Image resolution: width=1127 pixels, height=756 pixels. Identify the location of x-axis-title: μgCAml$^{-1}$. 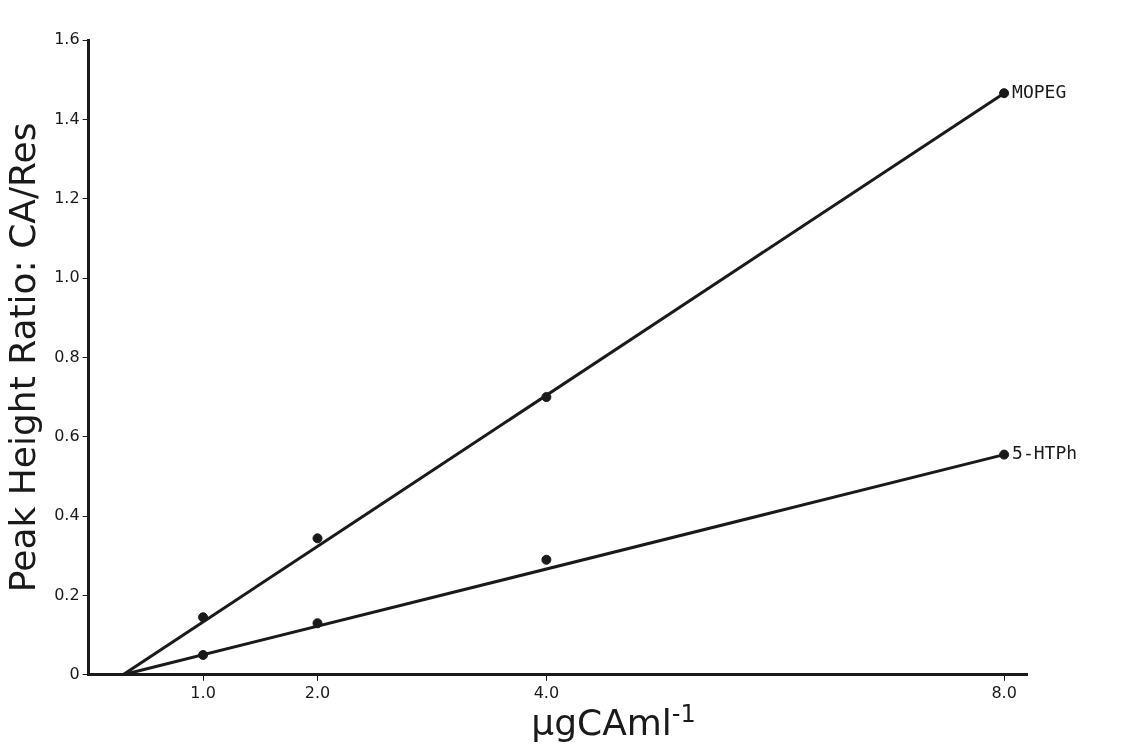
(613, 721).